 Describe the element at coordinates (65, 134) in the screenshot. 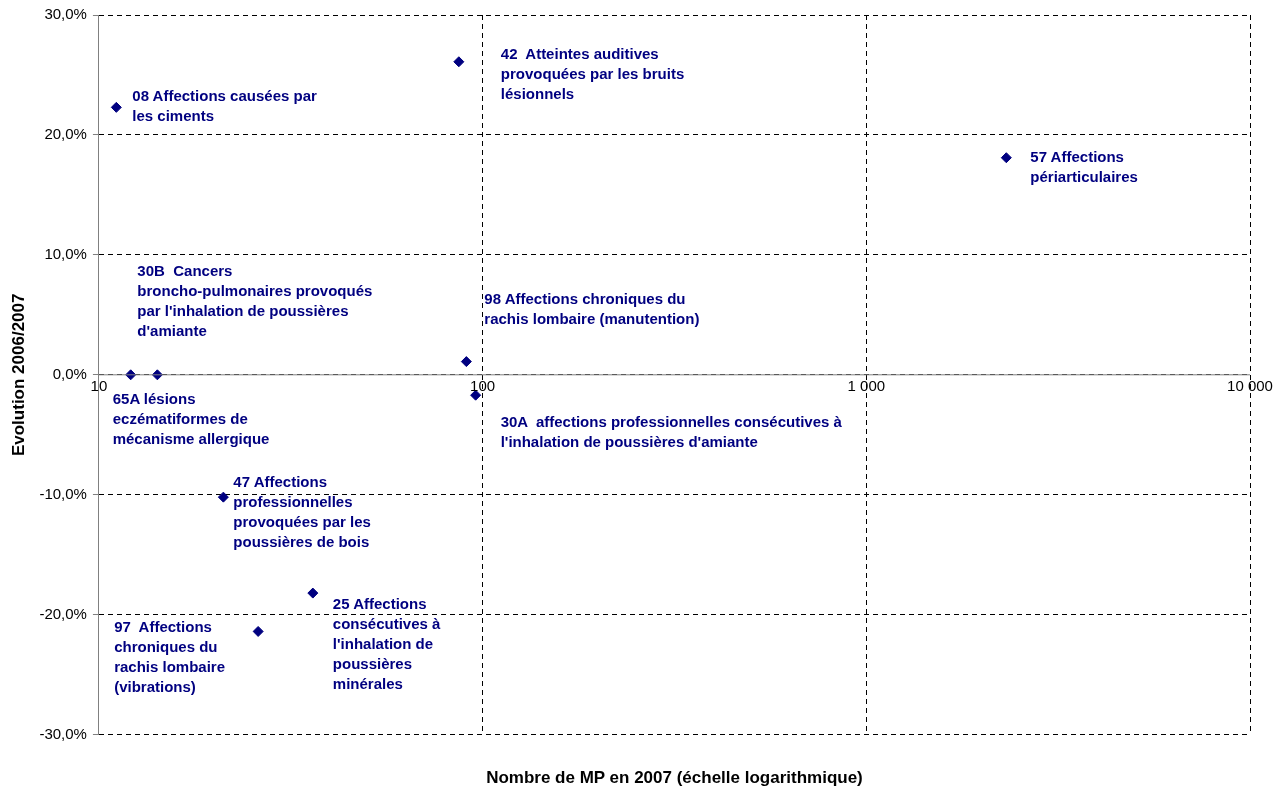

I see `y-tick-label: 20,0%` at that location.